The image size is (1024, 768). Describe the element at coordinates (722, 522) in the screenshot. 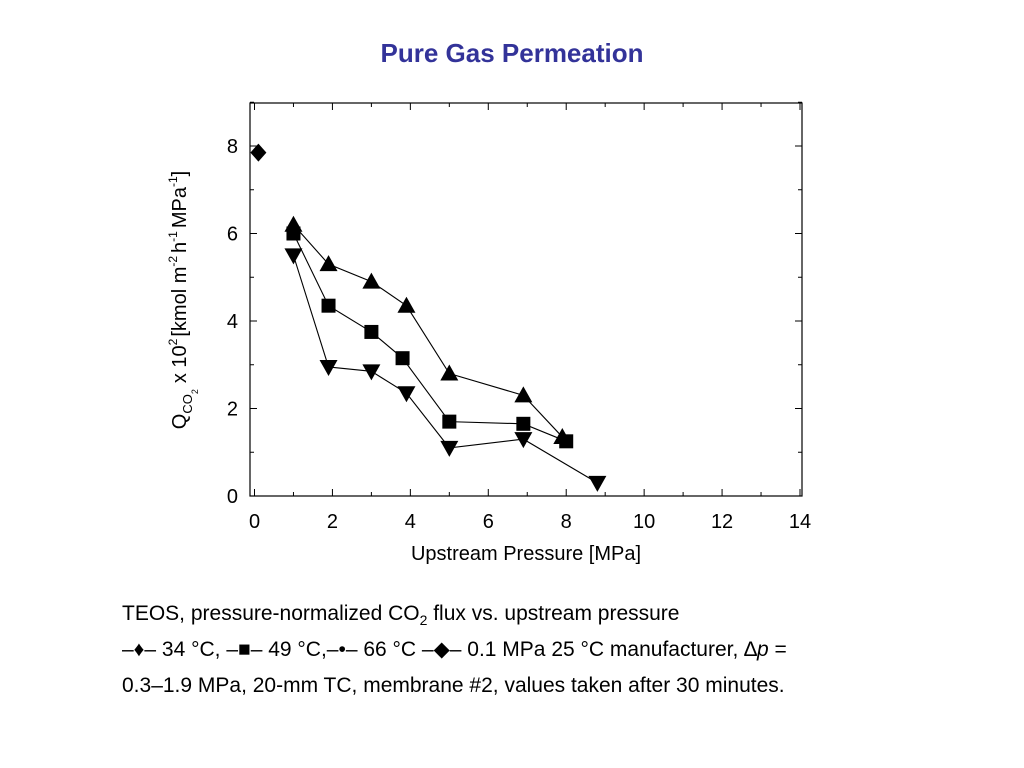

I see `x-tick-label: 12` at that location.